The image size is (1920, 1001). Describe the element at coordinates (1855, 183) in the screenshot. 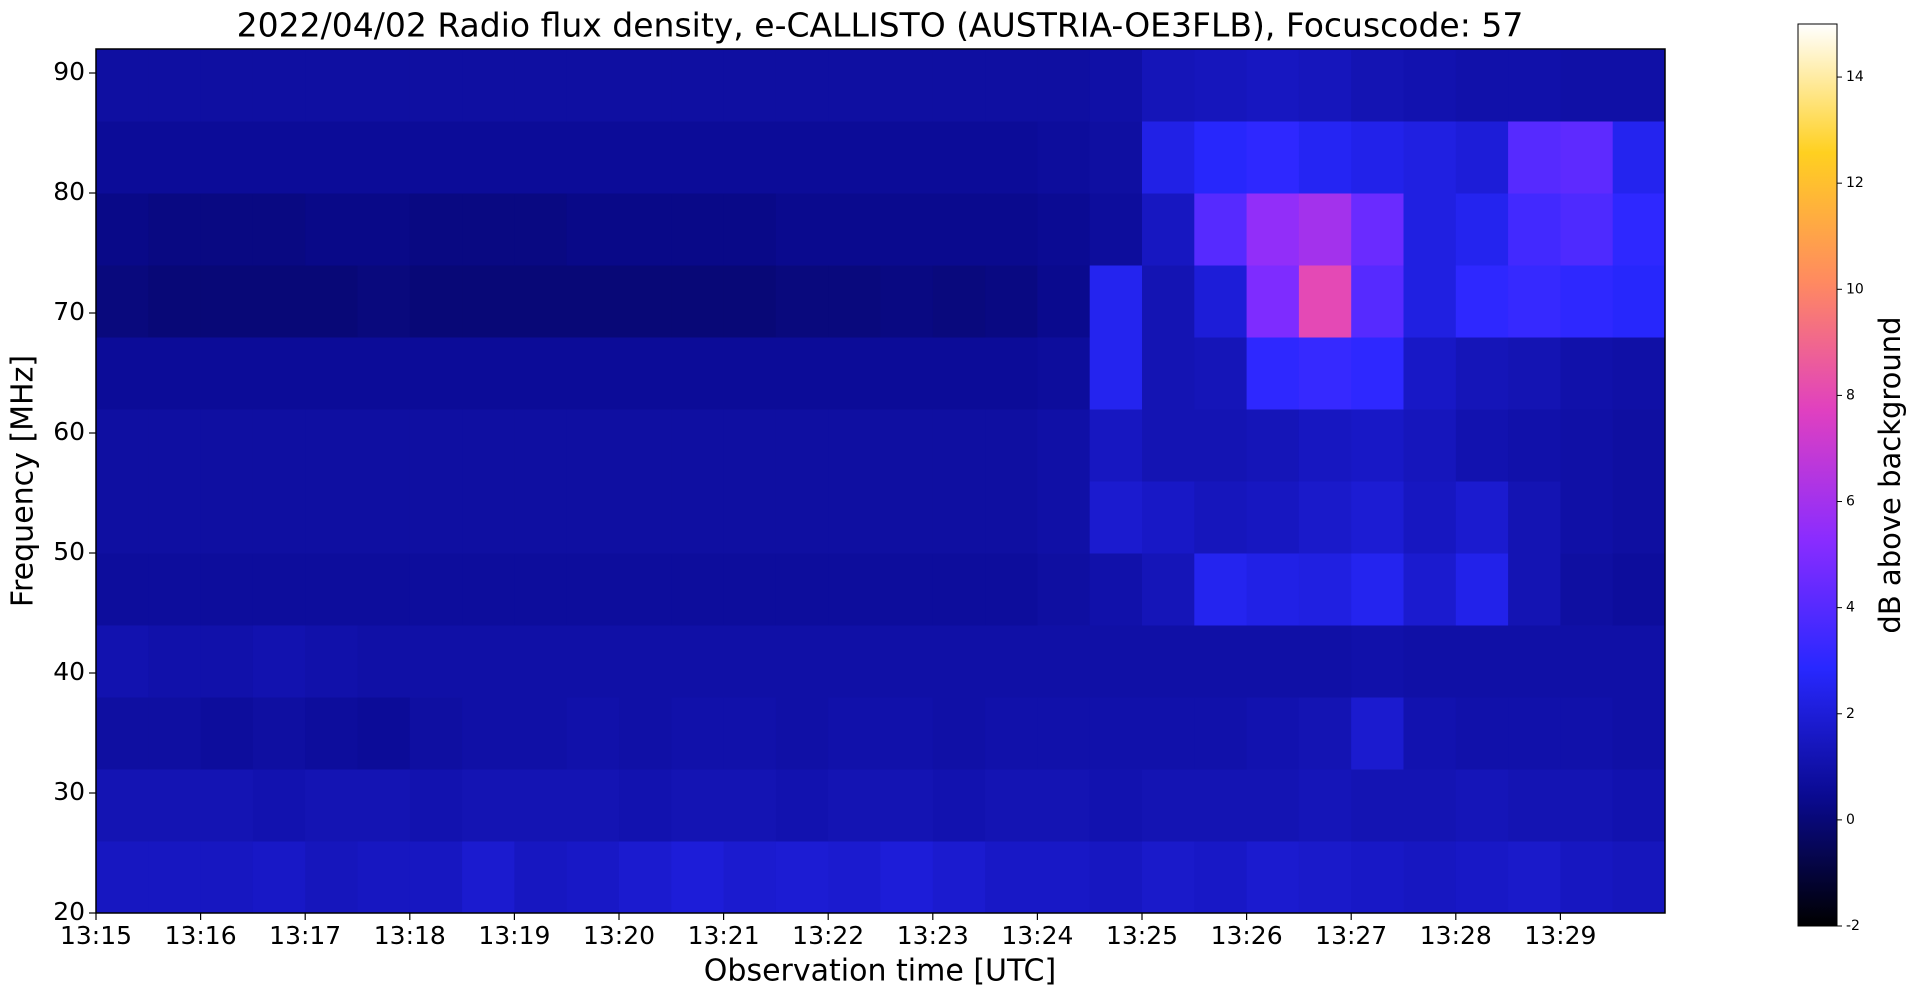

I see `colorbar-tick-label: 12` at that location.